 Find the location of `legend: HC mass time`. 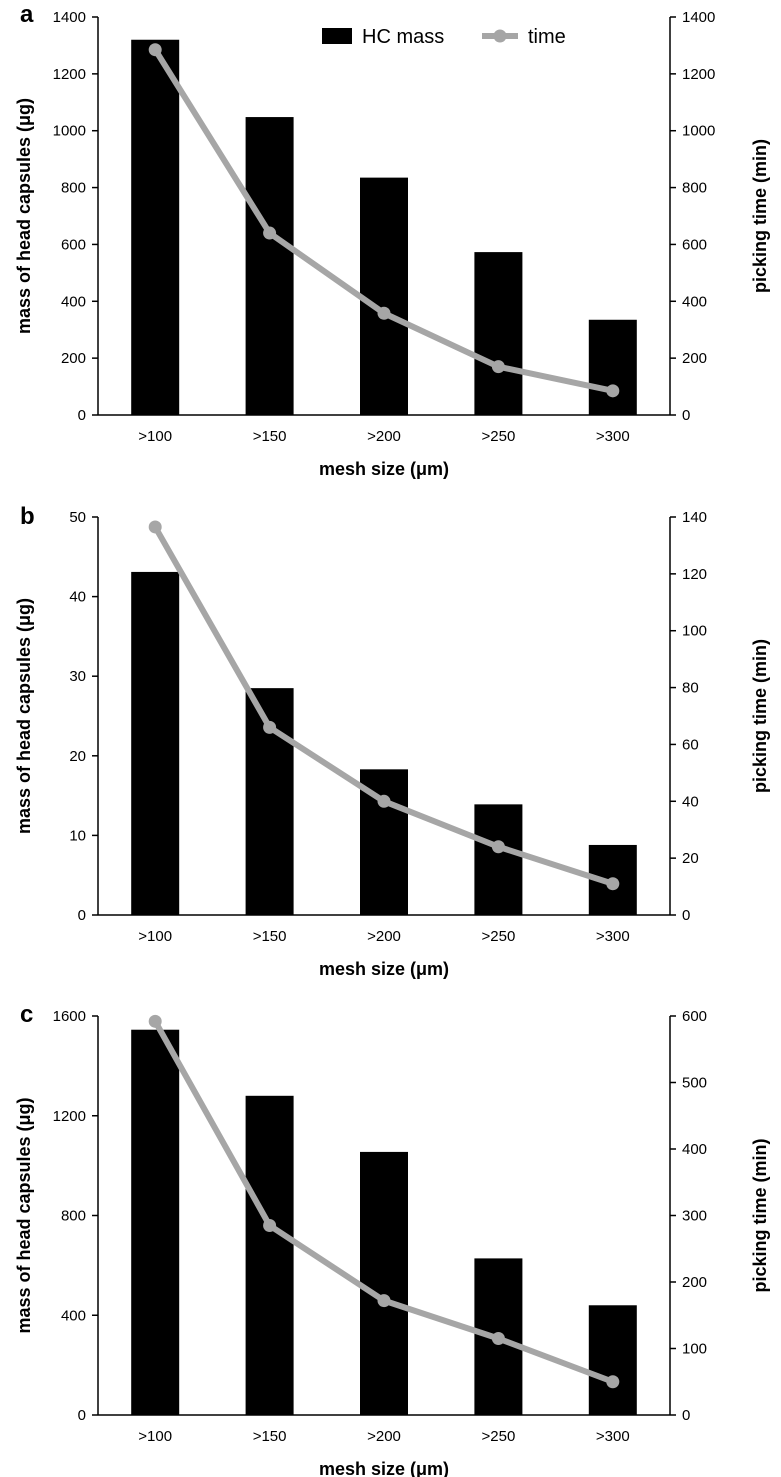

legend: HC mass time is located at coordinates (444, 37).